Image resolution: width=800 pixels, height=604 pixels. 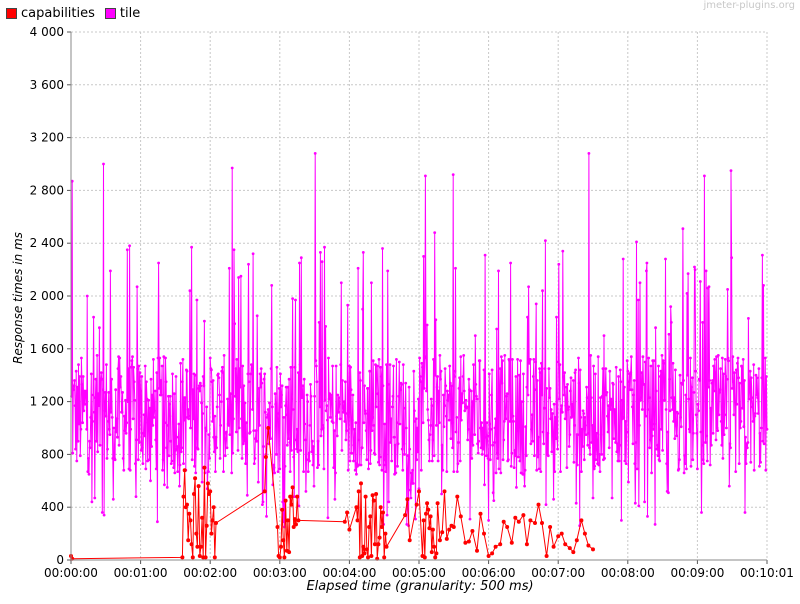 What do you see at coordinates (60, 560) in the screenshot?
I see `y-tick-label: 0` at bounding box center [60, 560].